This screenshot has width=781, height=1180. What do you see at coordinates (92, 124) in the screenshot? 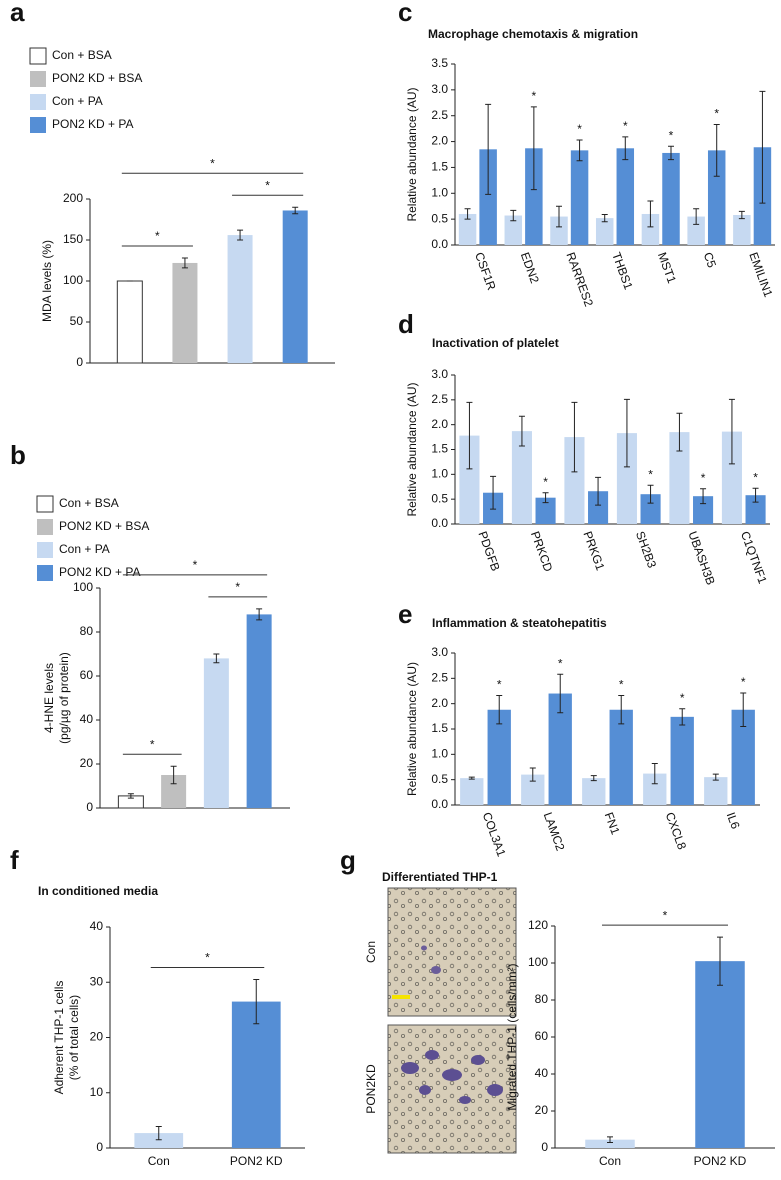
I see `legend-label: PON2 KD + PA` at bounding box center [92, 124].